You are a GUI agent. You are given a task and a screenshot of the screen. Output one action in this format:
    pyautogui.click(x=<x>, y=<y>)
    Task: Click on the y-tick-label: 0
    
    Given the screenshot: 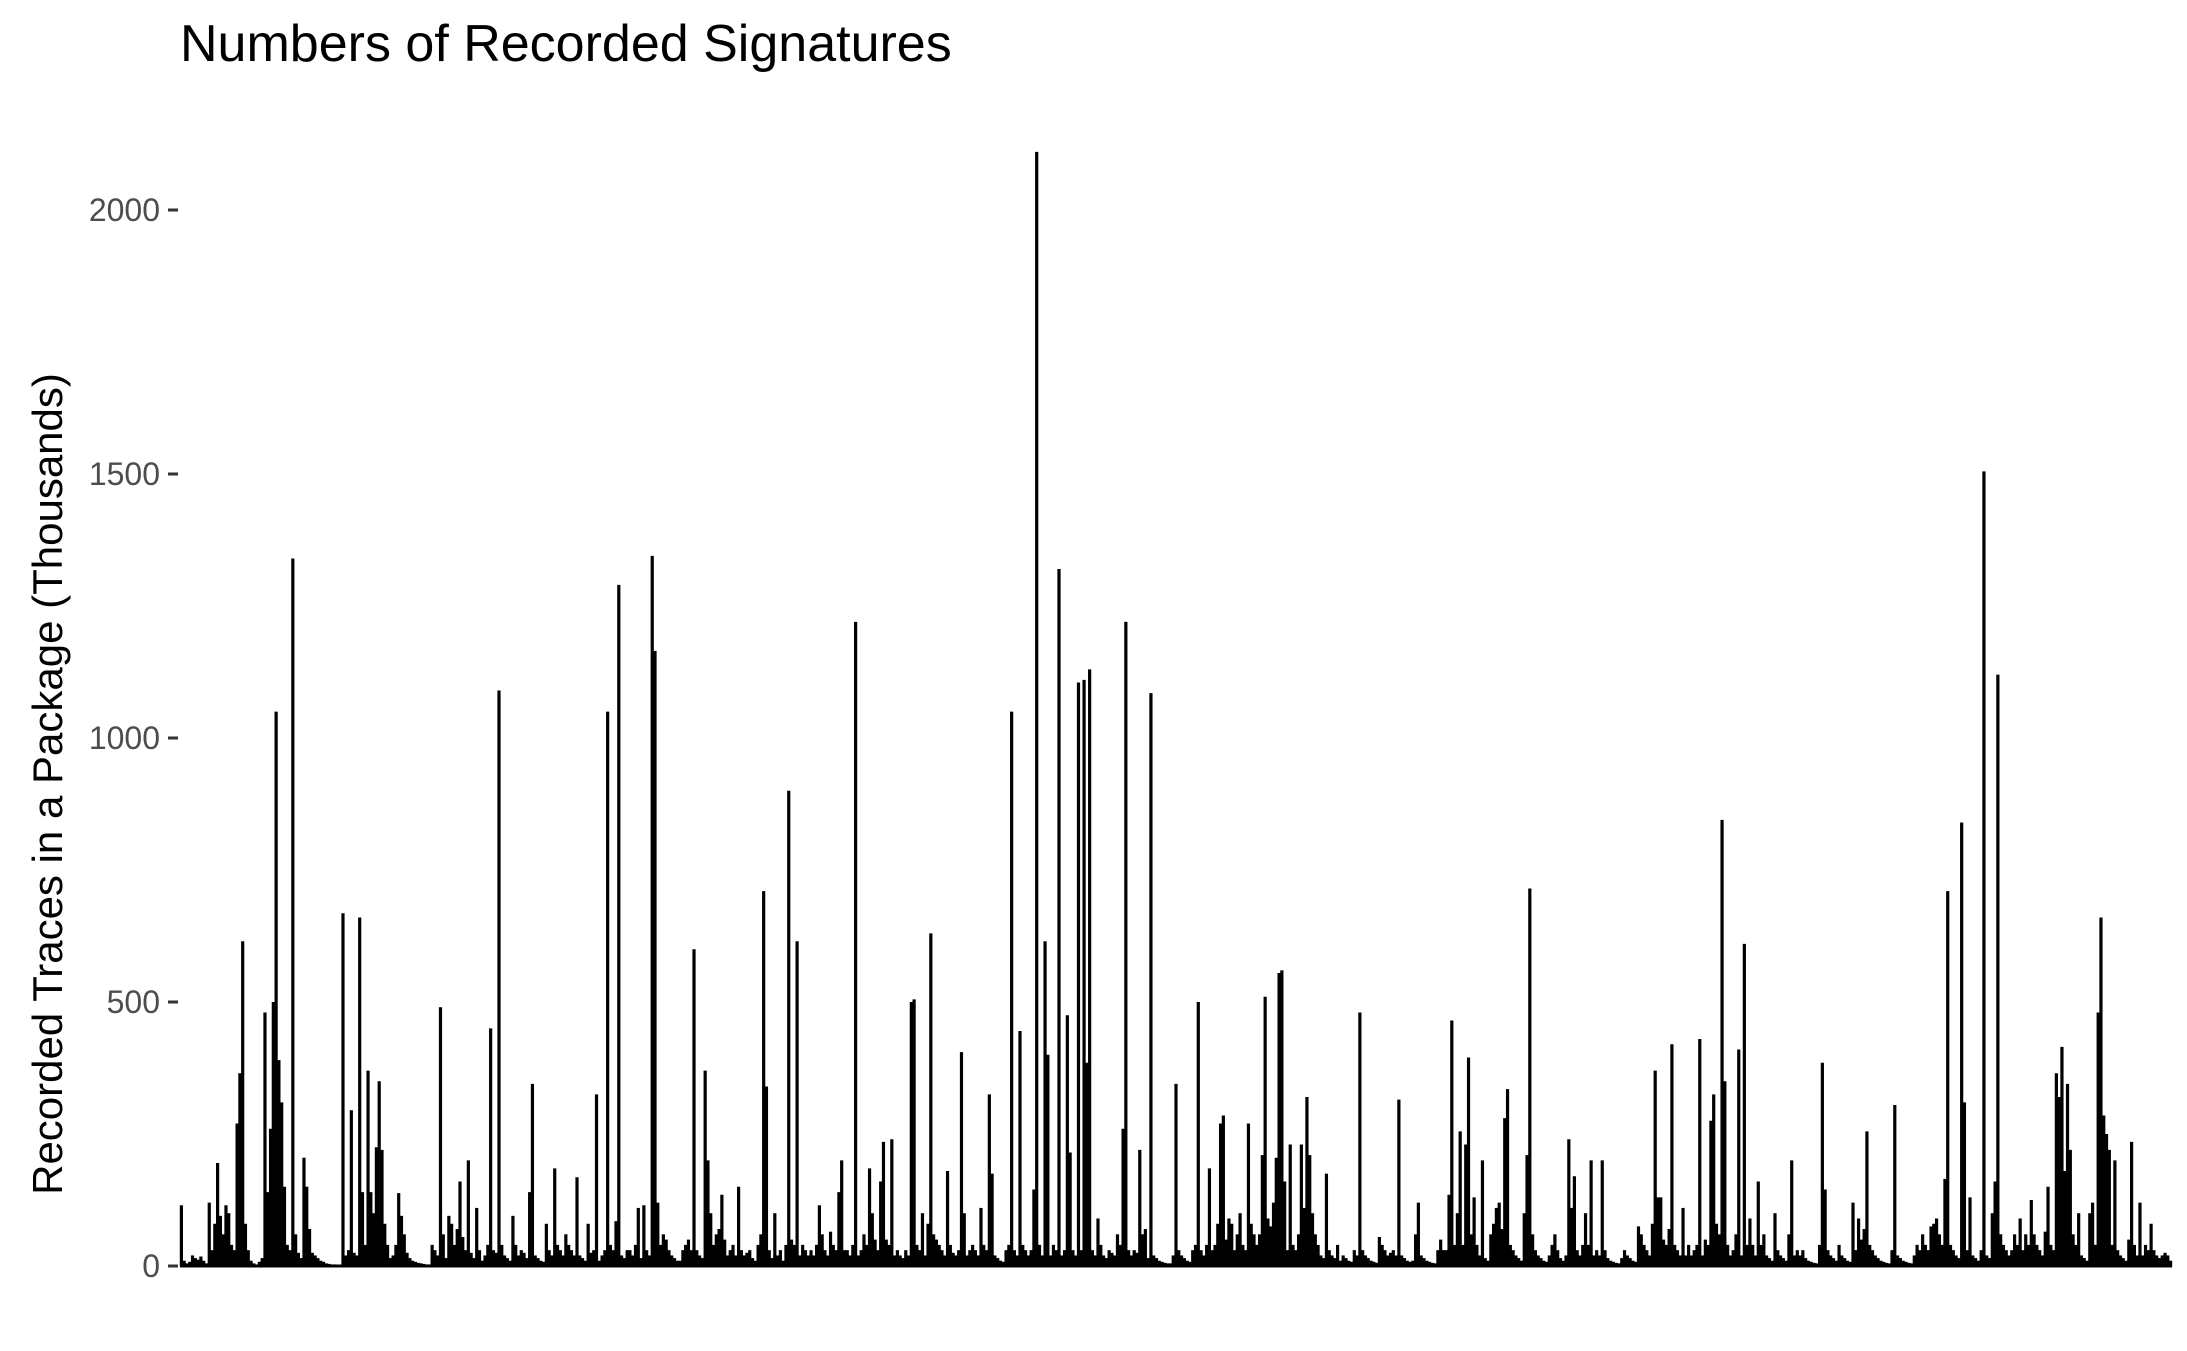 What is the action you would take?
    pyautogui.click(x=151, y=1266)
    